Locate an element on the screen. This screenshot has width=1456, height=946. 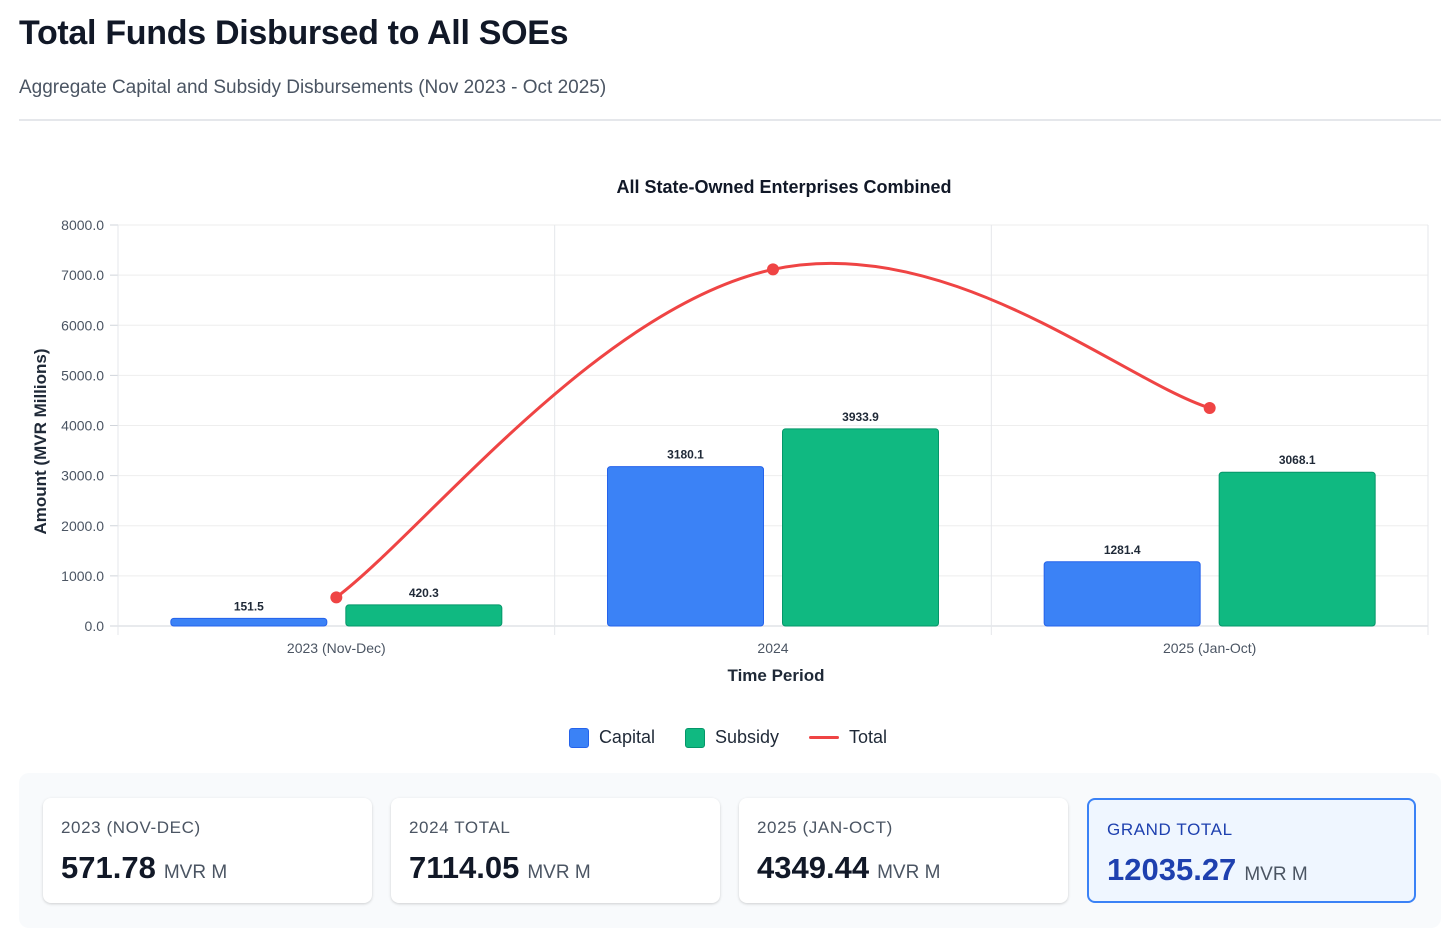
stat-label: 2025 (JAN-OCT) is located at coordinates (825, 827).